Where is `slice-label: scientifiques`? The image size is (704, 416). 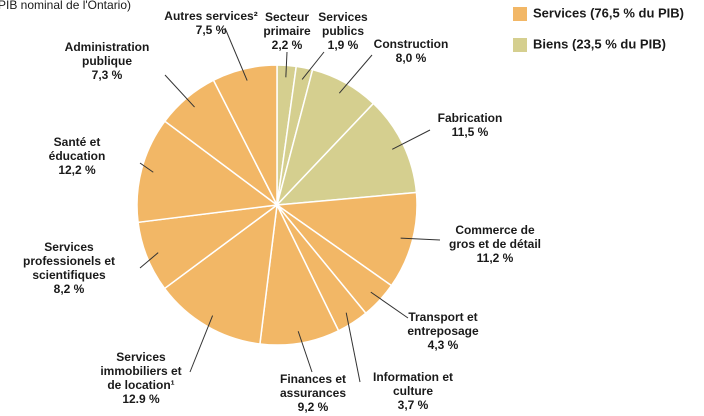 slice-label: scientifiques is located at coordinates (69, 275).